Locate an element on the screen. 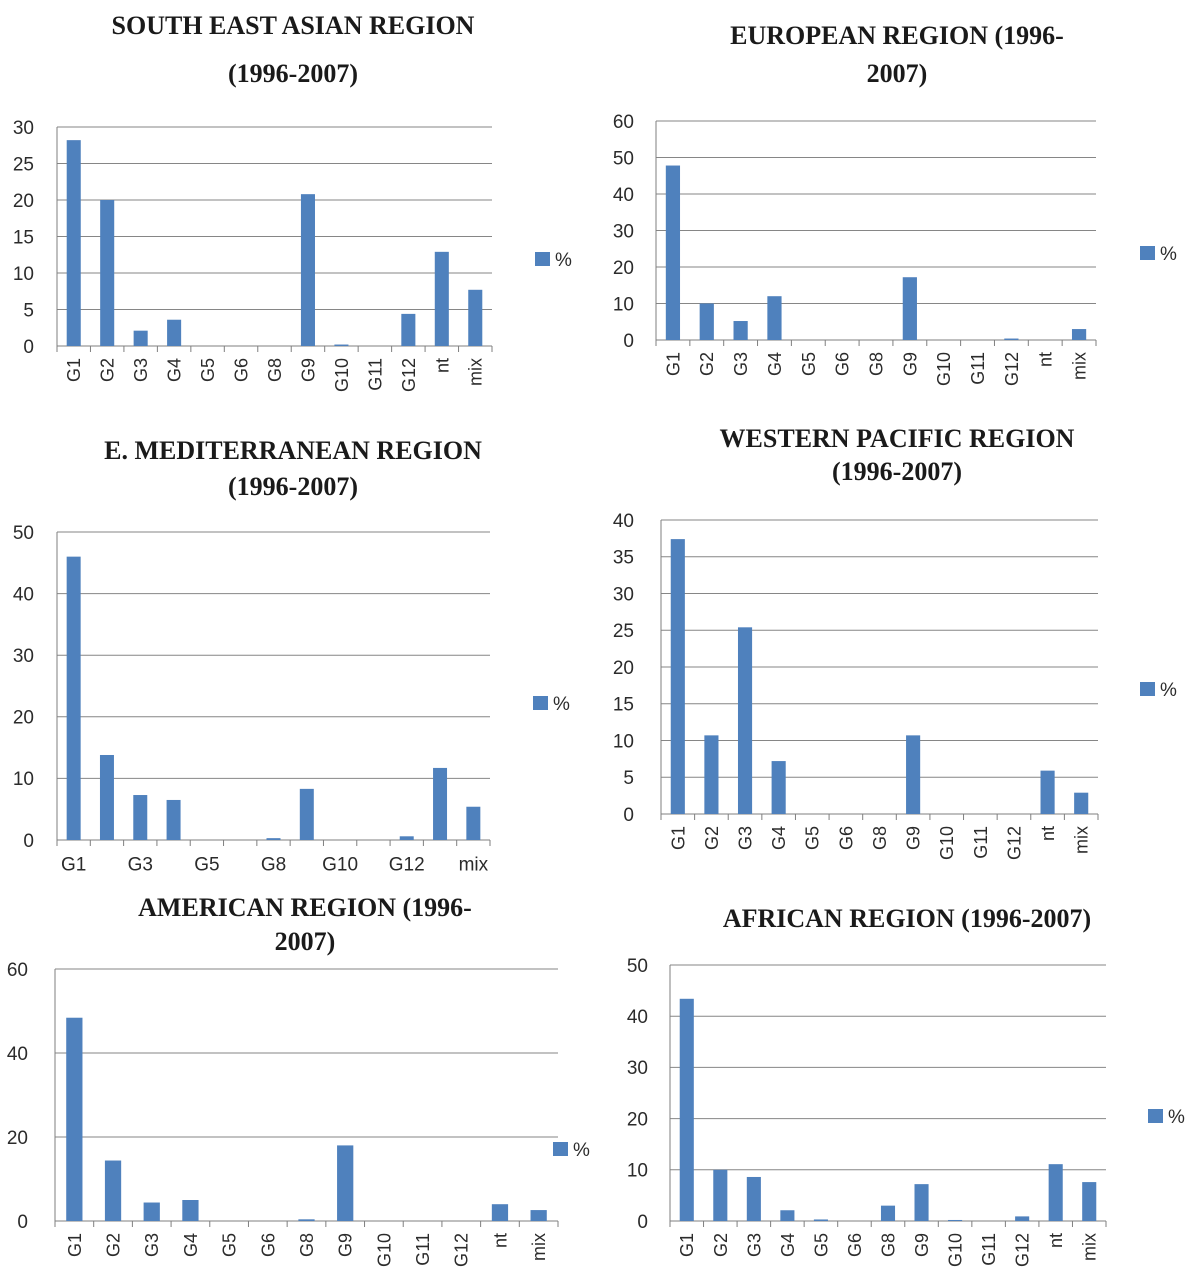 The width and height of the screenshot is (1200, 1282). bar-g5 is located at coordinates (820, 1220).